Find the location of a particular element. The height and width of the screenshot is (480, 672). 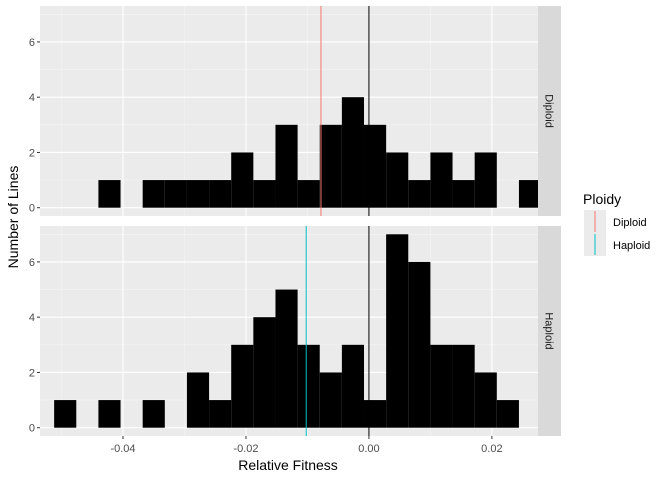

legend: Ploidy Diploid Haploid is located at coordinates (616, 223).